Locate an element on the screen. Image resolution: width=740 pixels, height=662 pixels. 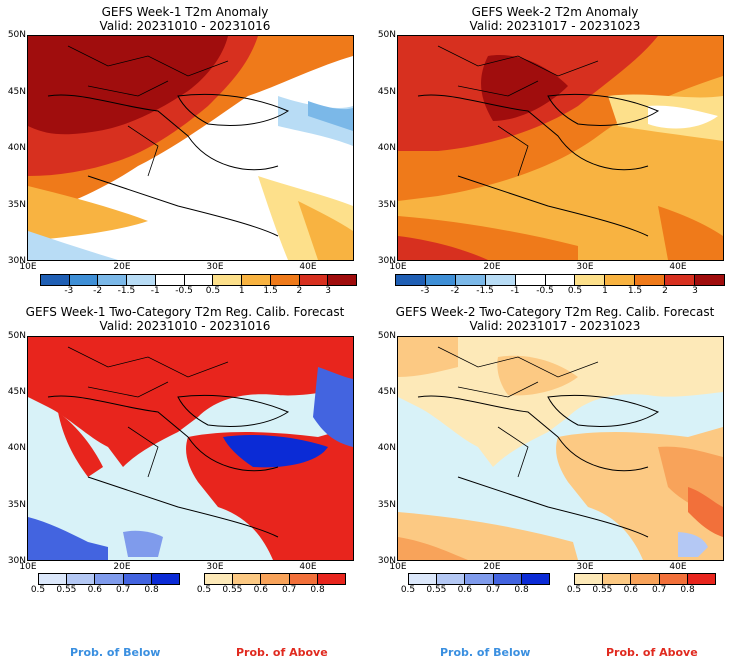
colorbar-tick-label: 3 is located at coordinates (695, 291).